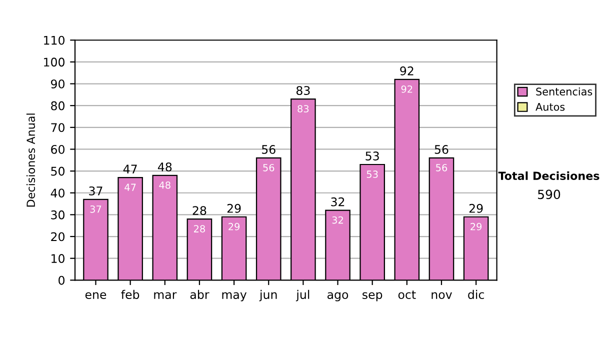 The height and width of the screenshot is (340, 600). Describe the element at coordinates (406, 89) in the screenshot. I see `data-label: 92` at that location.